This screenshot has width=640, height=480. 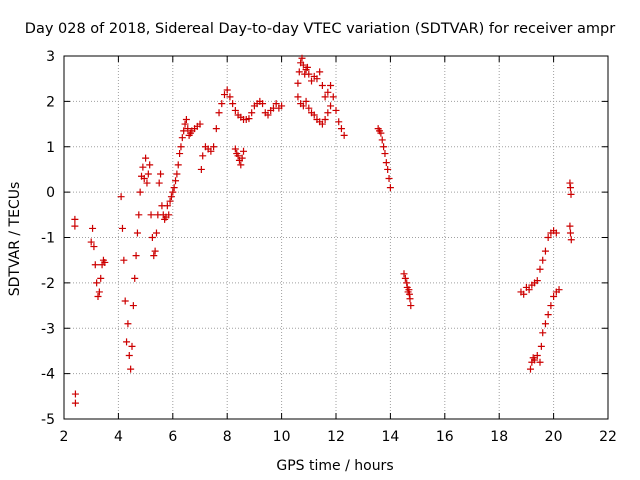 What do you see at coordinates (50, 102) in the screenshot?
I see `y-tick-label: 2` at bounding box center [50, 102].